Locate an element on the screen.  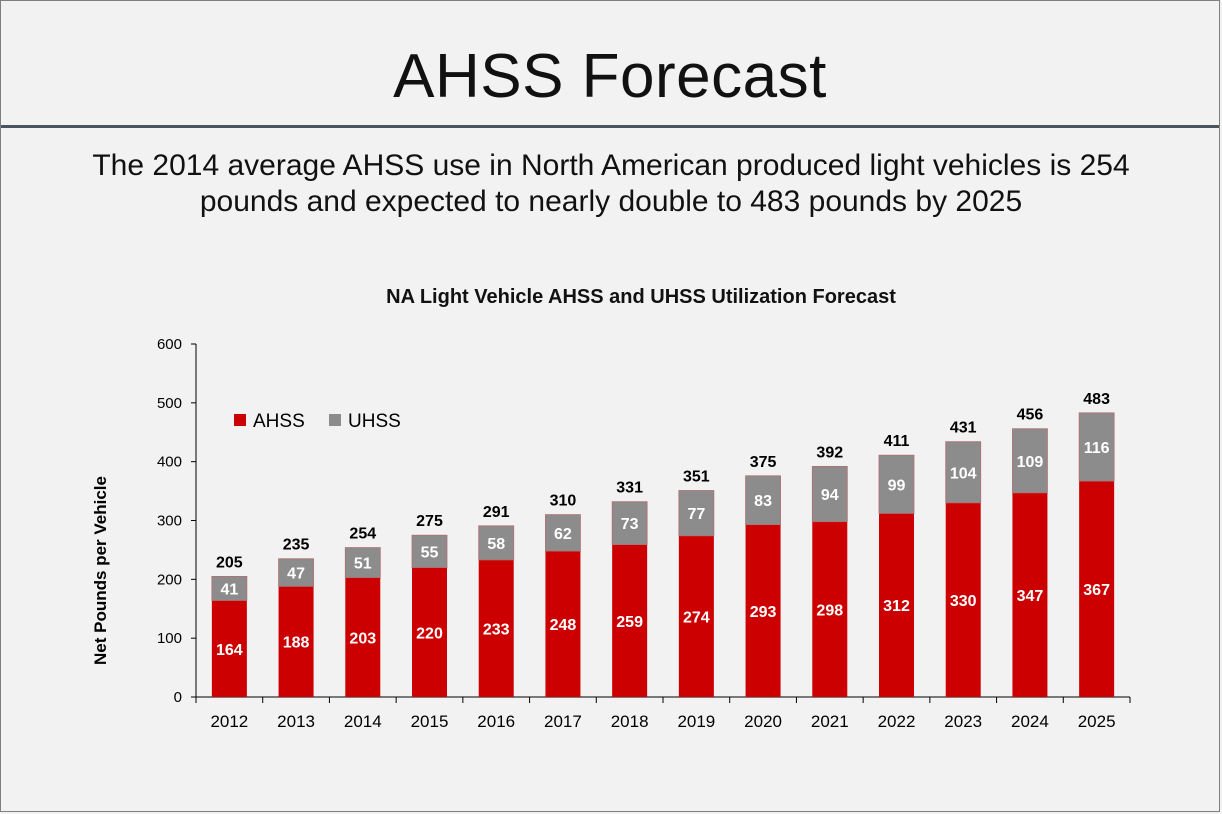
data-label-total: 392 is located at coordinates (829, 452).